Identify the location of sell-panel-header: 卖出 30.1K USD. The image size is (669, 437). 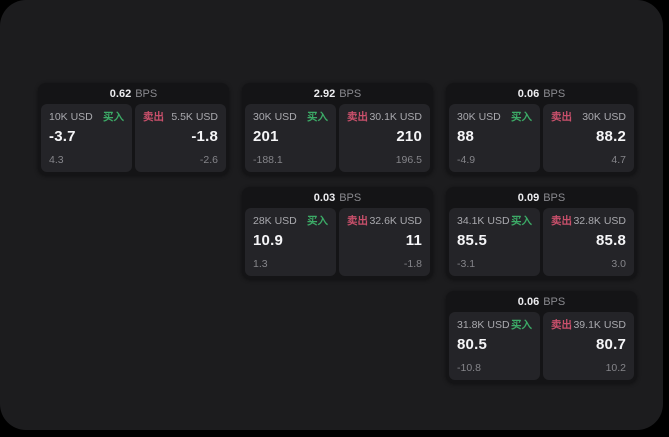
(384, 117).